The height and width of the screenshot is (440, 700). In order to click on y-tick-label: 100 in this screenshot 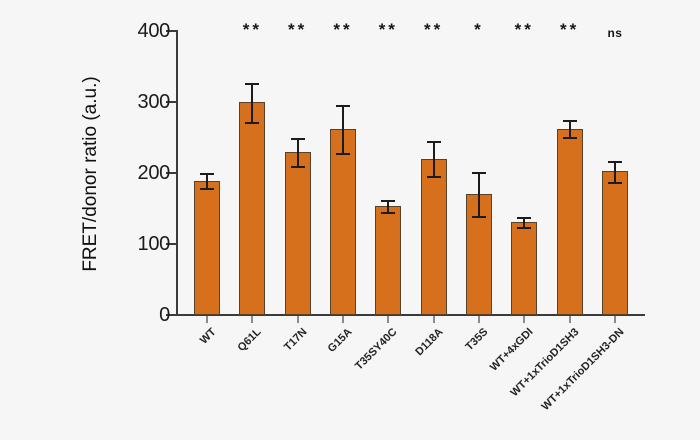, I will do `click(154, 244)`.